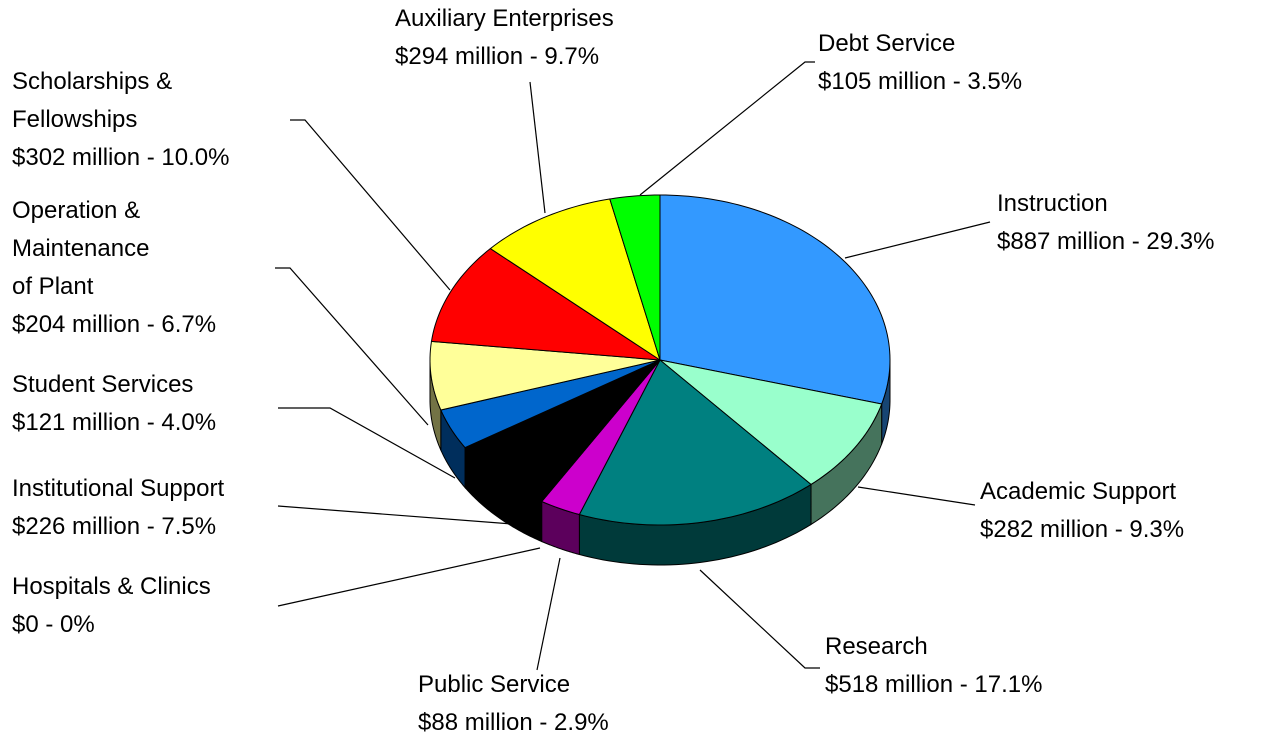 This screenshot has height=737, width=1275. I want to click on value-label: $518 million - 17.1%, so click(933, 684).